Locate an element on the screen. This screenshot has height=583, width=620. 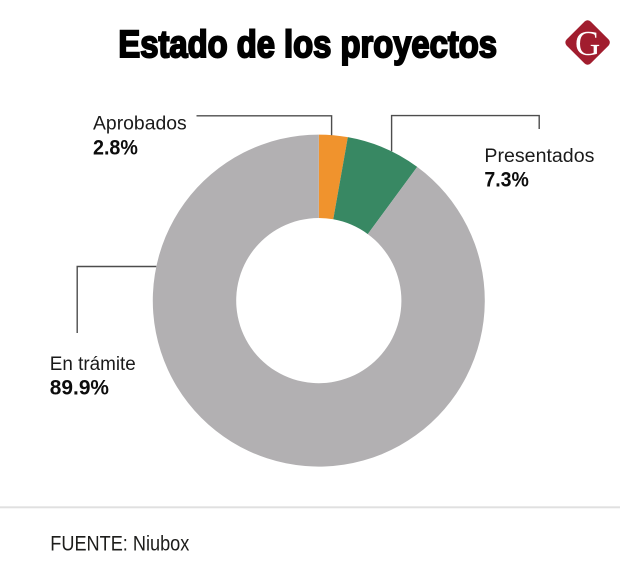
svg-text: Aprobados is located at coordinates (140, 123).